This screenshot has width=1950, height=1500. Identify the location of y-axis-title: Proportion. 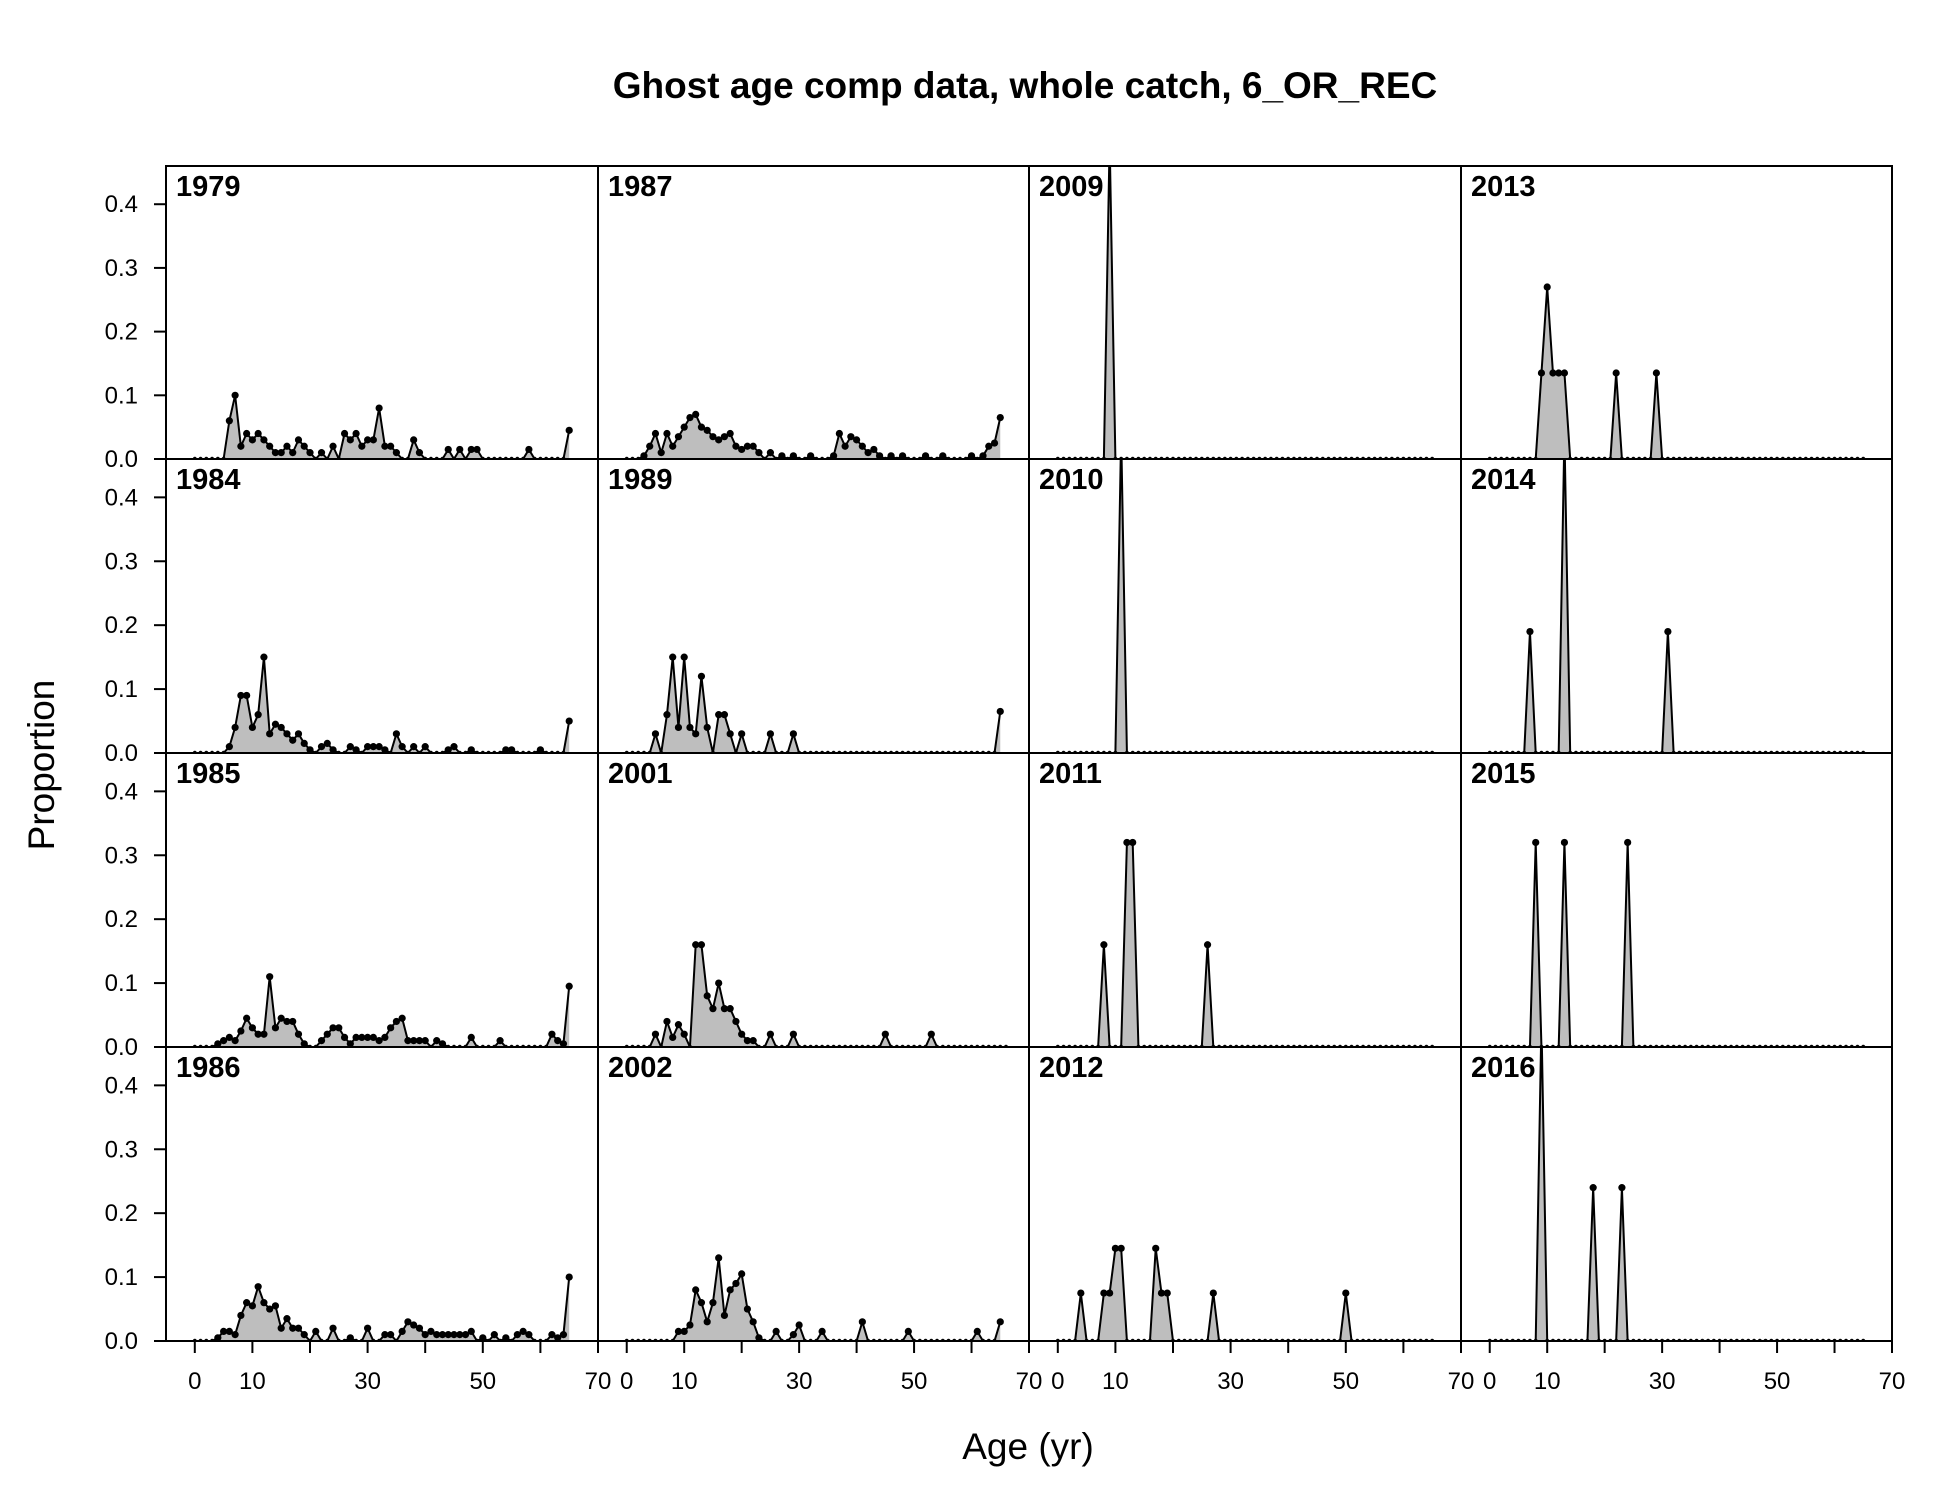
(41, 765).